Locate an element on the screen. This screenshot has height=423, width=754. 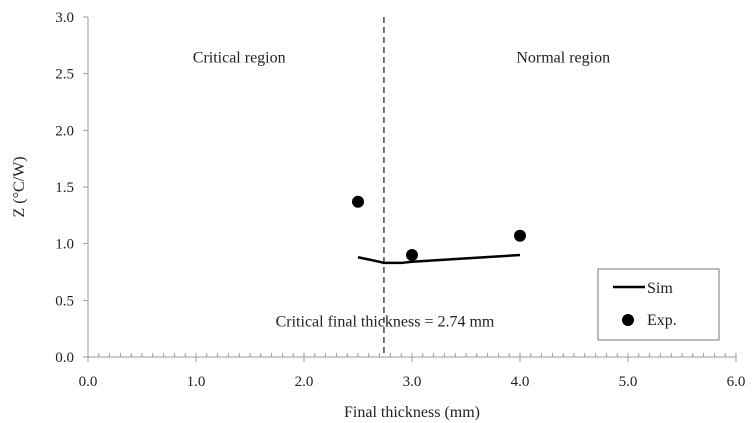
x-tick-label: 1.0 is located at coordinates (196, 382).